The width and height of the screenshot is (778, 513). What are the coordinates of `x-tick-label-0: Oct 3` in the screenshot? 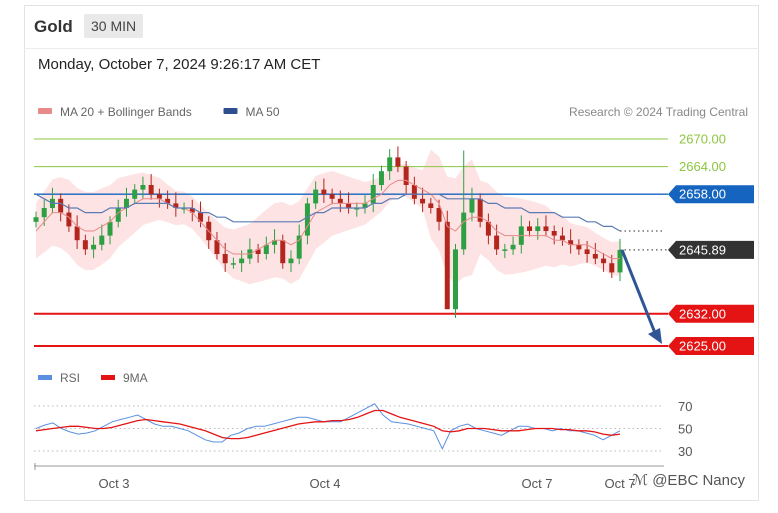 It's located at (113, 483).